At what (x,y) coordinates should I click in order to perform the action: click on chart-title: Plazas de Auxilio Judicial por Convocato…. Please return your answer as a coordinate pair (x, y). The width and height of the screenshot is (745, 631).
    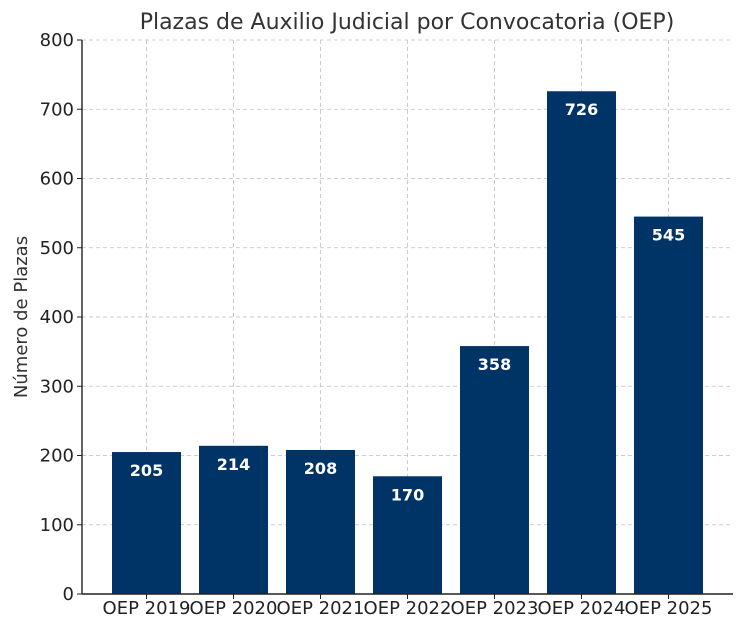
    Looking at the image, I should click on (407, 22).